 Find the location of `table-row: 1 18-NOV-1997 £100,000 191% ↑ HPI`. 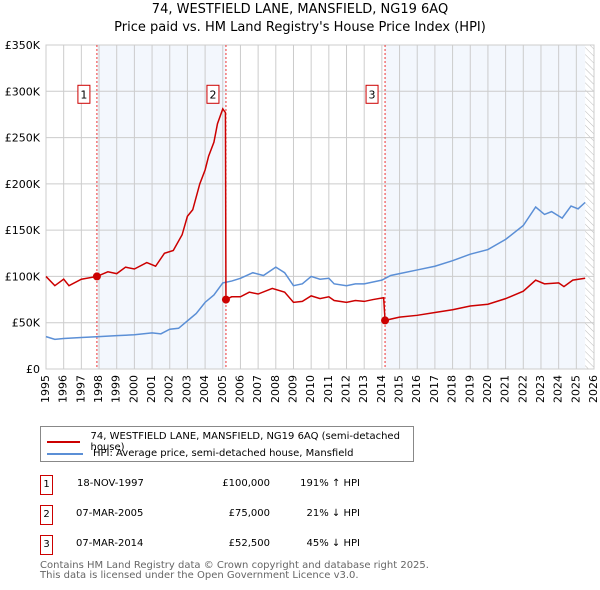

table-row: 1 18-NOV-1997 £100,000 191% ↑ HPI is located at coordinates (240, 485).